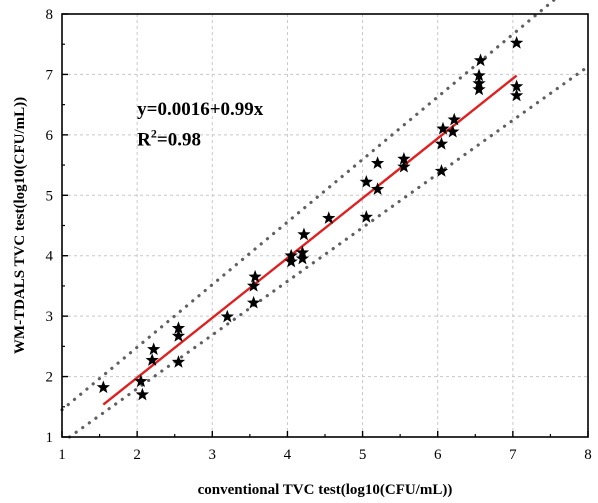  Describe the element at coordinates (50, 196) in the screenshot. I see `y-tick-label: 5` at that location.